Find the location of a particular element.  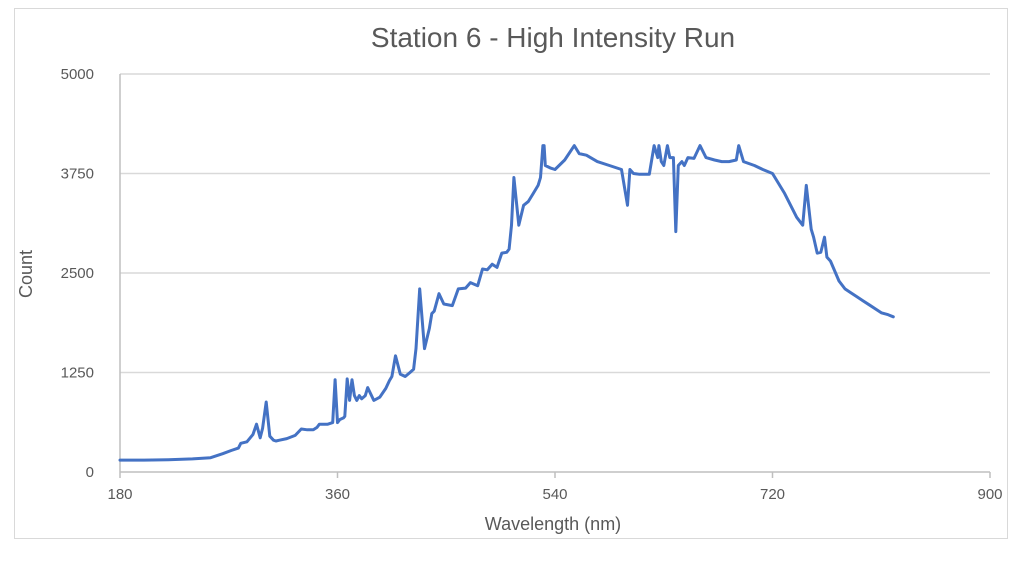

x-tick-label-720: 720 is located at coordinates (772, 494).